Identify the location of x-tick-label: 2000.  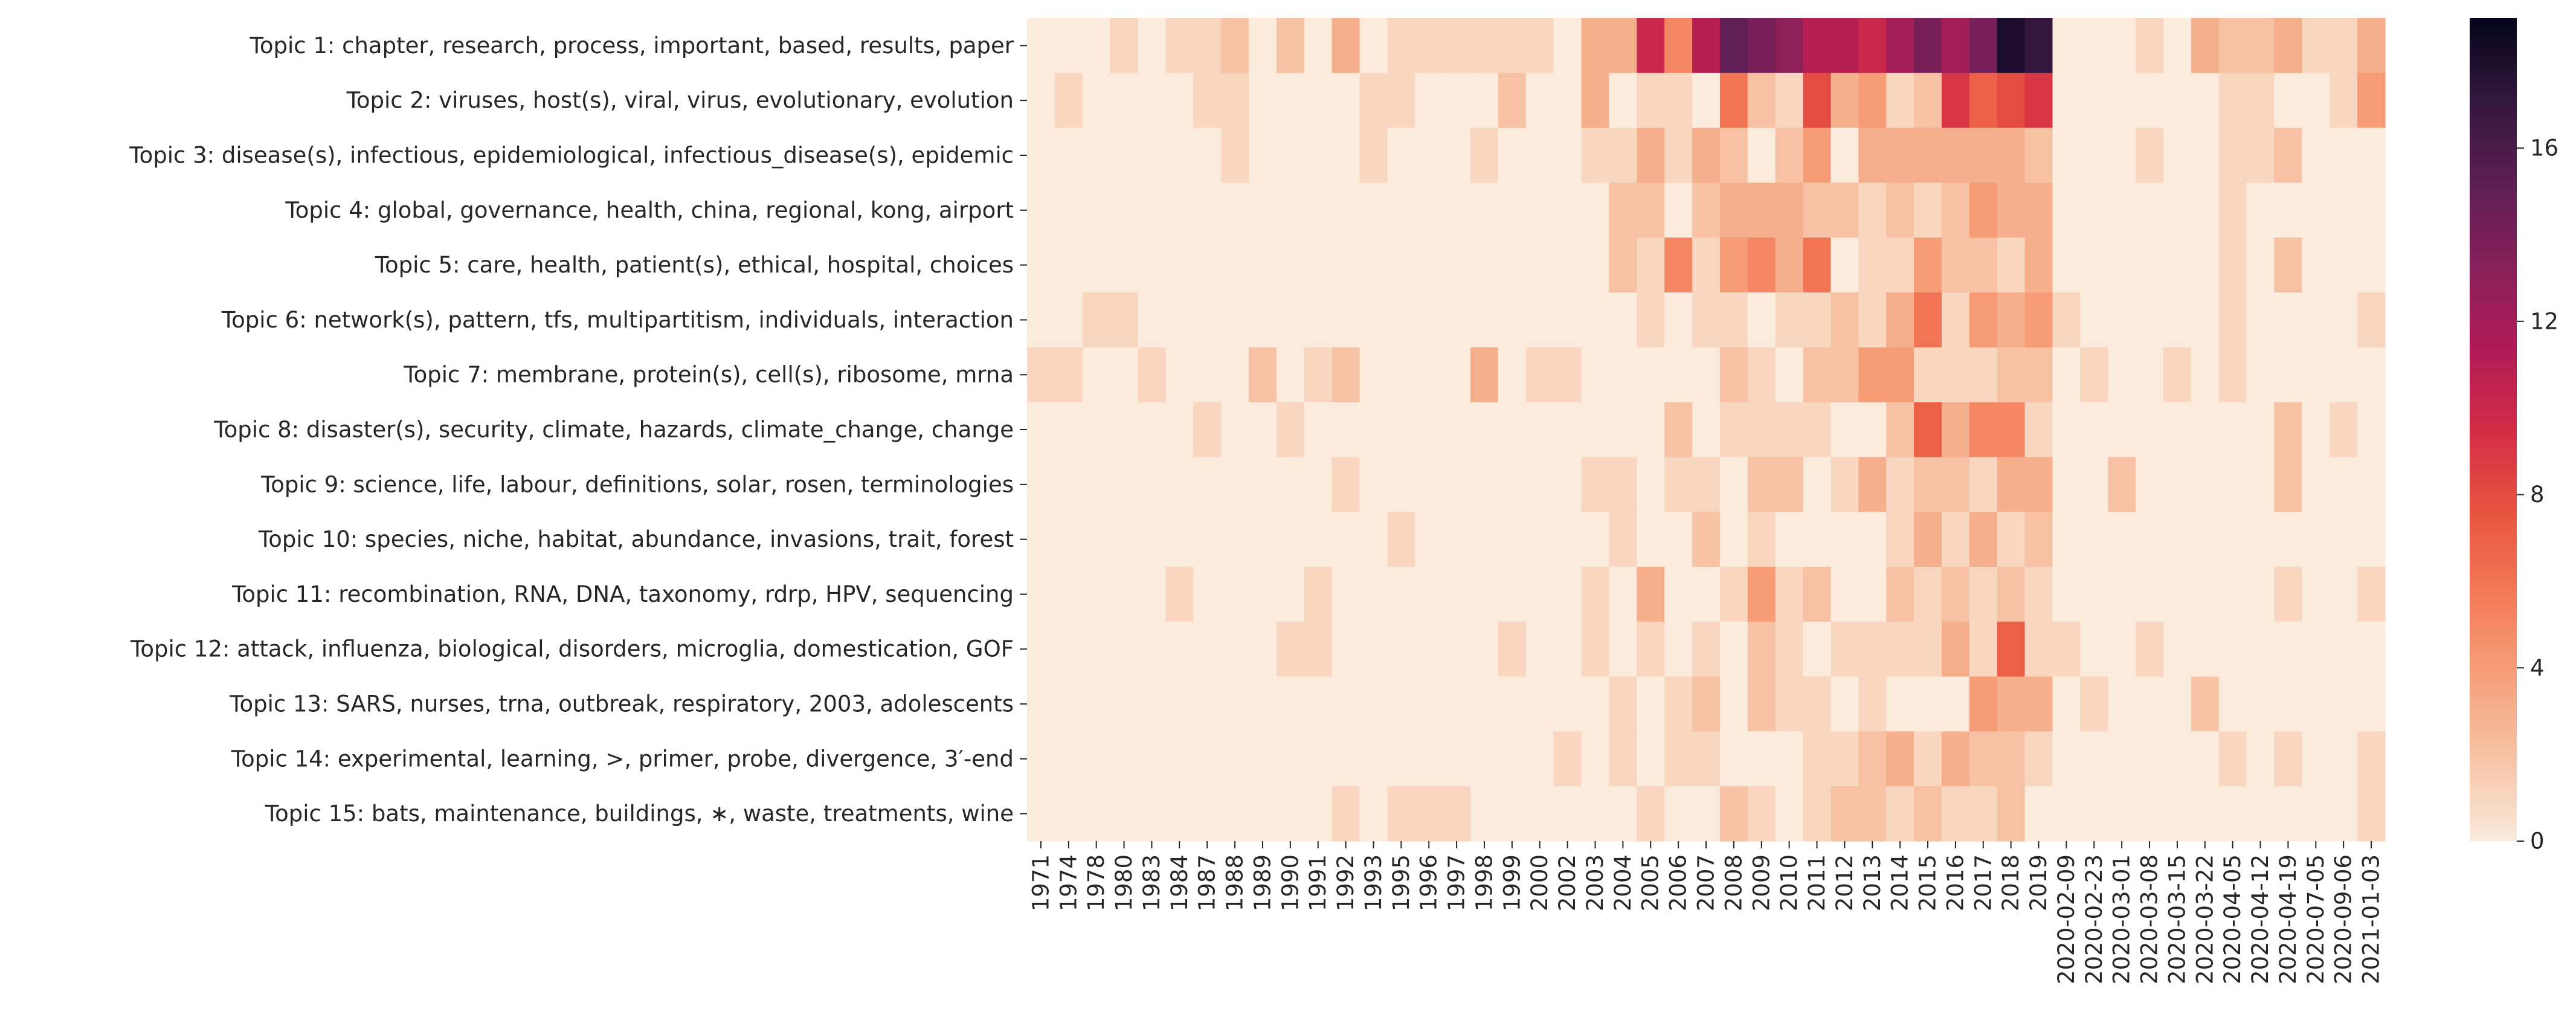
(1540, 882).